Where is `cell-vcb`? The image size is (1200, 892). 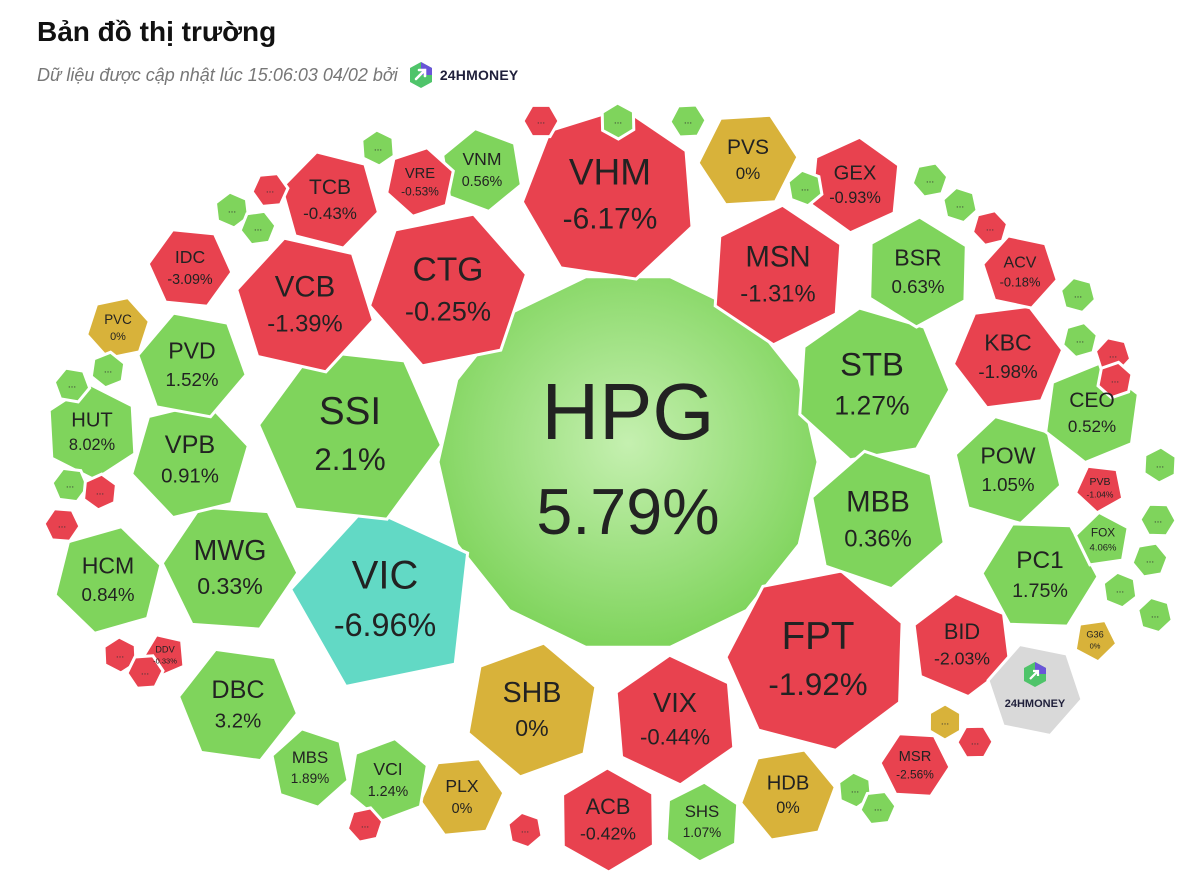
cell-vcb is located at coordinates (305, 305).